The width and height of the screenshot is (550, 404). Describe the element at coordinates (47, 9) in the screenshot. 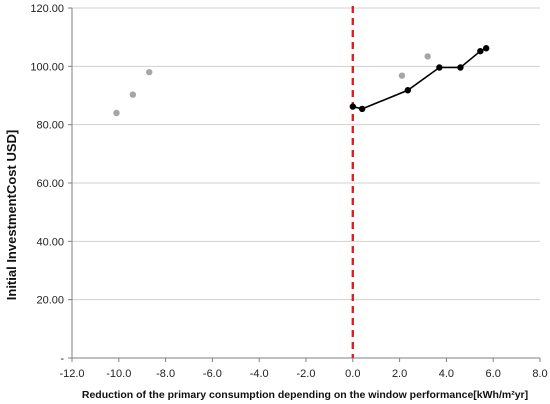

I see `y-tick-label: 120.00` at that location.